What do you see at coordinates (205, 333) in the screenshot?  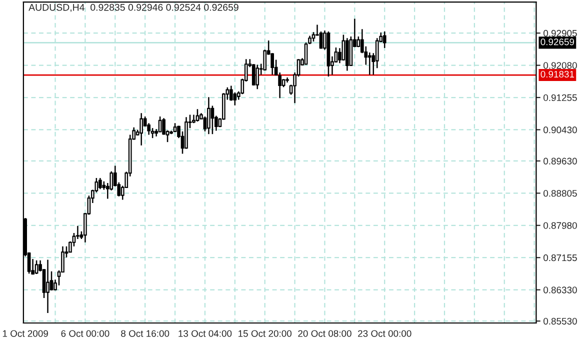 I see `x-tick-label: 13 Oct 04:00` at bounding box center [205, 333].